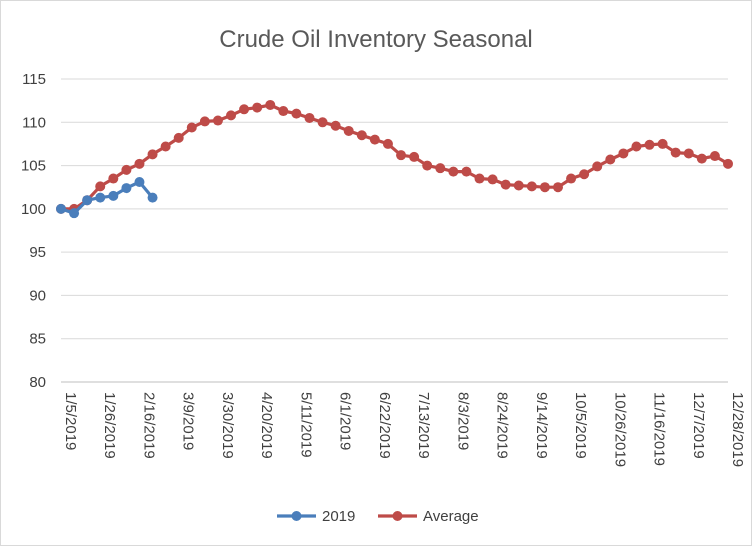 Image resolution: width=752 pixels, height=546 pixels. Describe the element at coordinates (33, 166) in the screenshot. I see `y-tick-label: 105` at that location.